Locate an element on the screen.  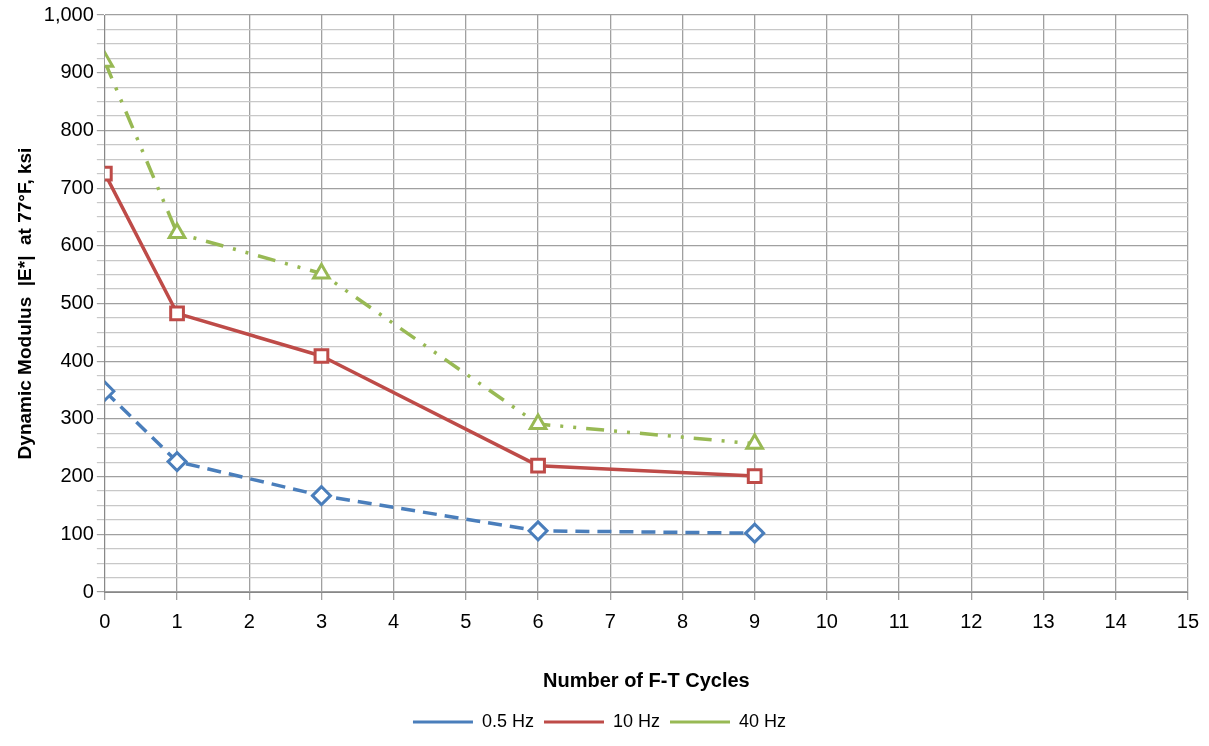
y-tick-label: 700 is located at coordinates (77, 186).